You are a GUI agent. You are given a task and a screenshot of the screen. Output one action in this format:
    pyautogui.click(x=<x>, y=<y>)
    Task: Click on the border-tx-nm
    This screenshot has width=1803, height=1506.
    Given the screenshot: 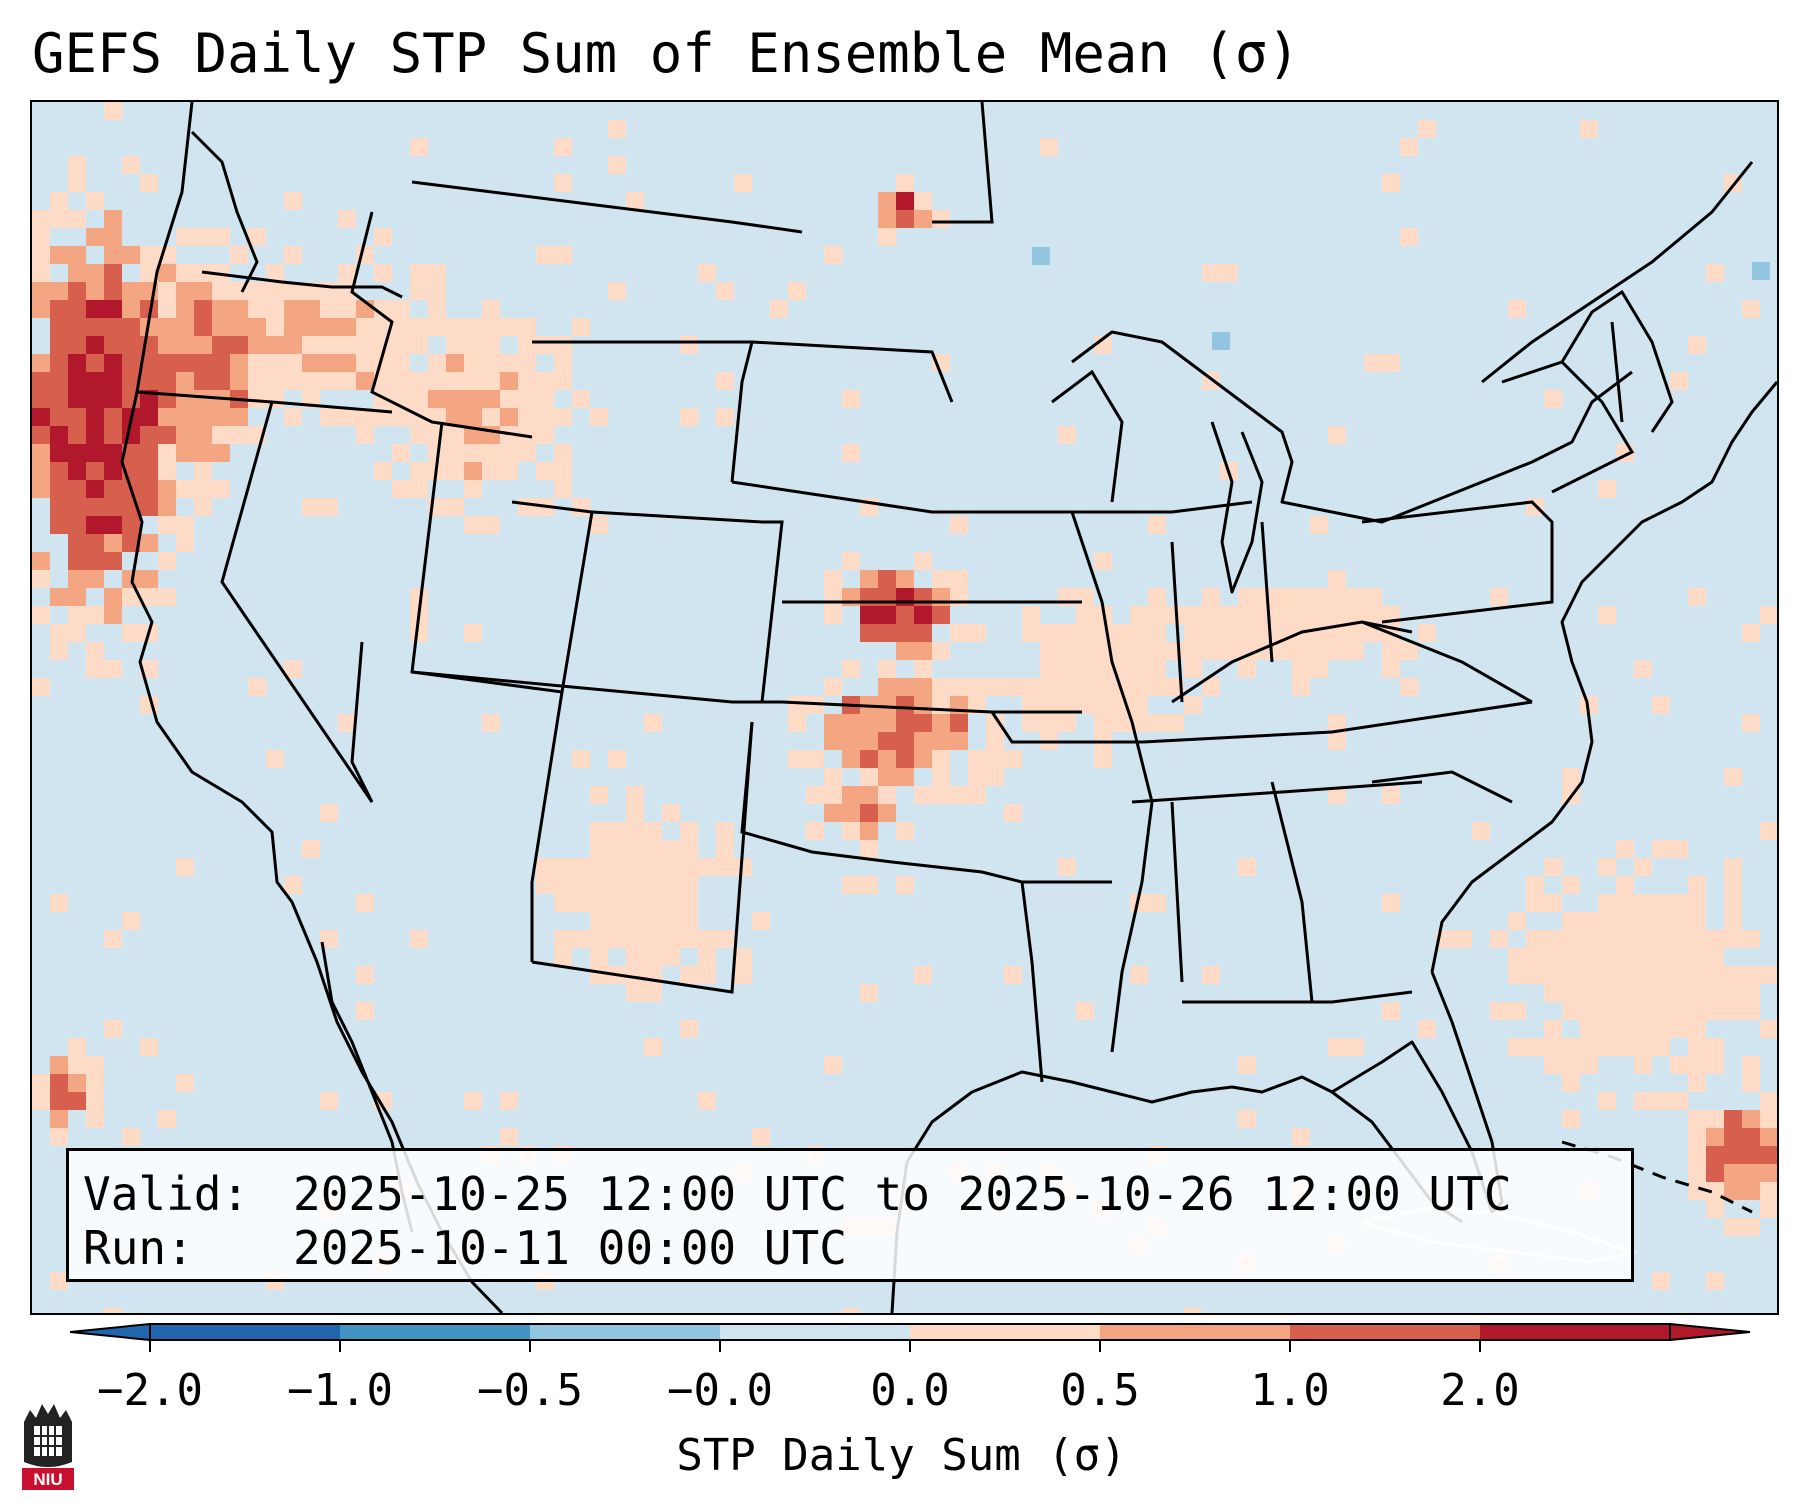 What is the action you would take?
    pyautogui.click(x=642, y=857)
    